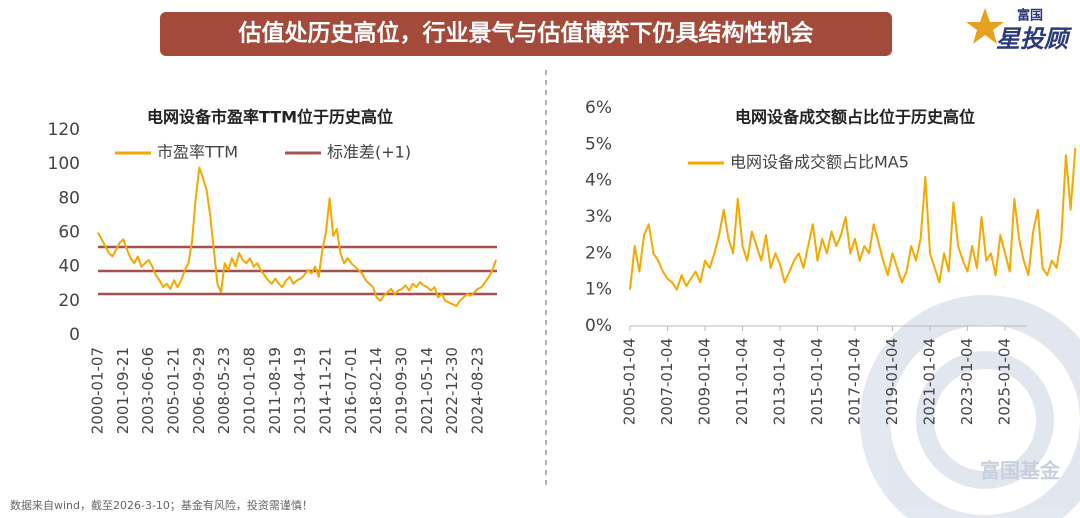  What do you see at coordinates (967, 381) in the screenshot?
I see `x-tick-label: 2023-01-04` at bounding box center [967, 381].